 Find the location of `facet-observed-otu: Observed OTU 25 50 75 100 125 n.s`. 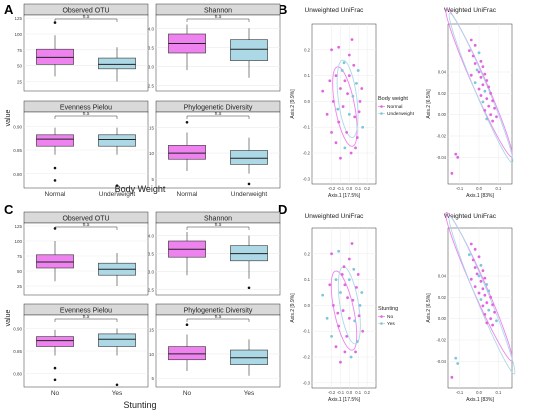

facet-observed-otu: Observed OTU 25 50 75 100 125 n.s is located at coordinates (81, 47).